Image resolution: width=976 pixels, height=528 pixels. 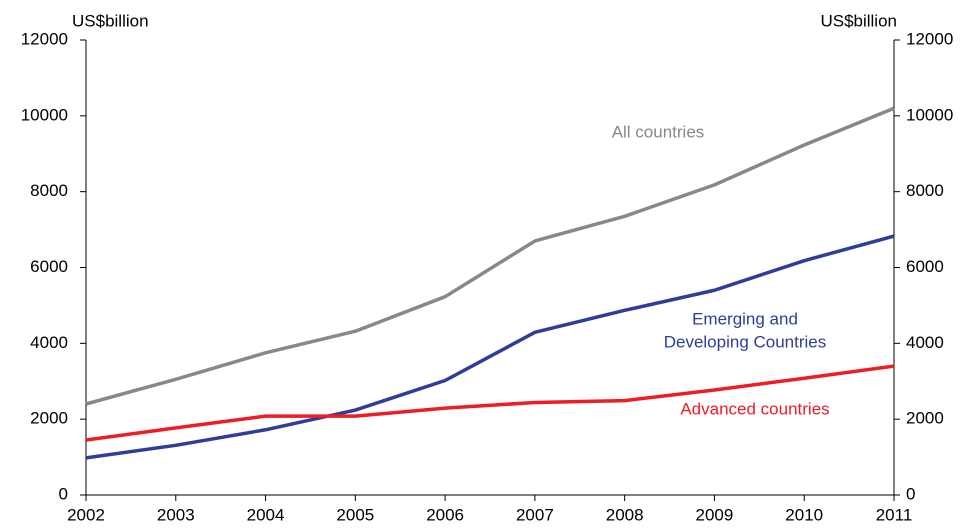 I want to click on x-tick-label: 2011, so click(x=894, y=514).